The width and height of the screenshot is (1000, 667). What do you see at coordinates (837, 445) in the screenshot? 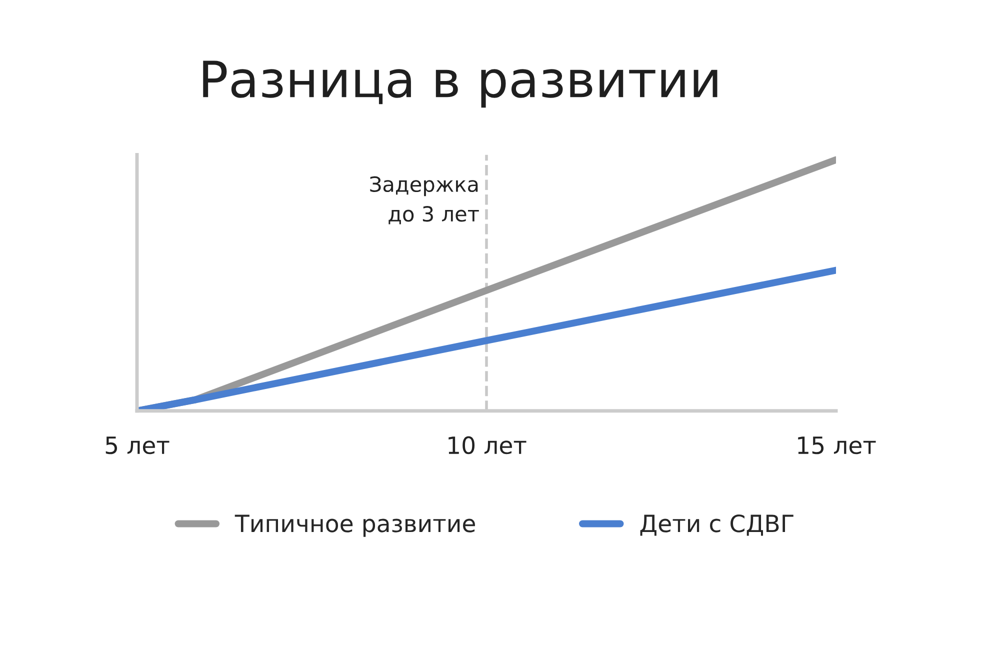
I see `x-tick-label: 15 лет` at bounding box center [837, 445].